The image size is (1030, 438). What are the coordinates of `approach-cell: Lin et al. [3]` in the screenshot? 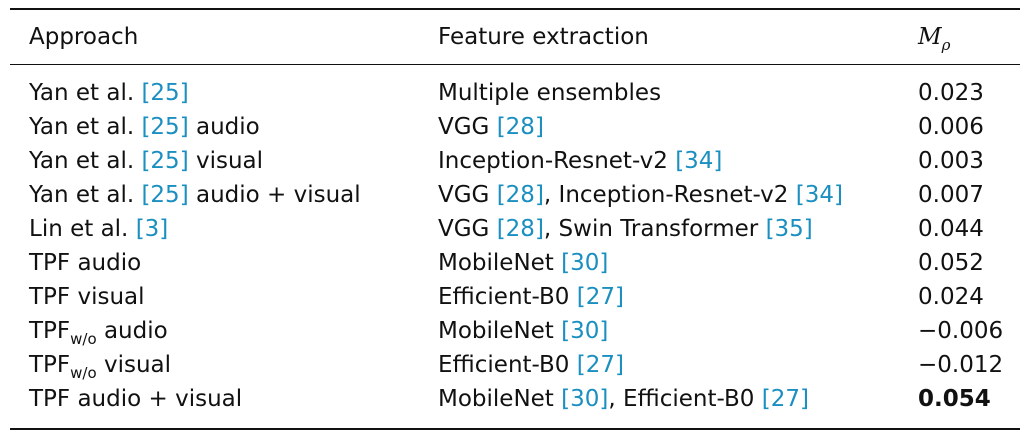 It's located at (98, 229).